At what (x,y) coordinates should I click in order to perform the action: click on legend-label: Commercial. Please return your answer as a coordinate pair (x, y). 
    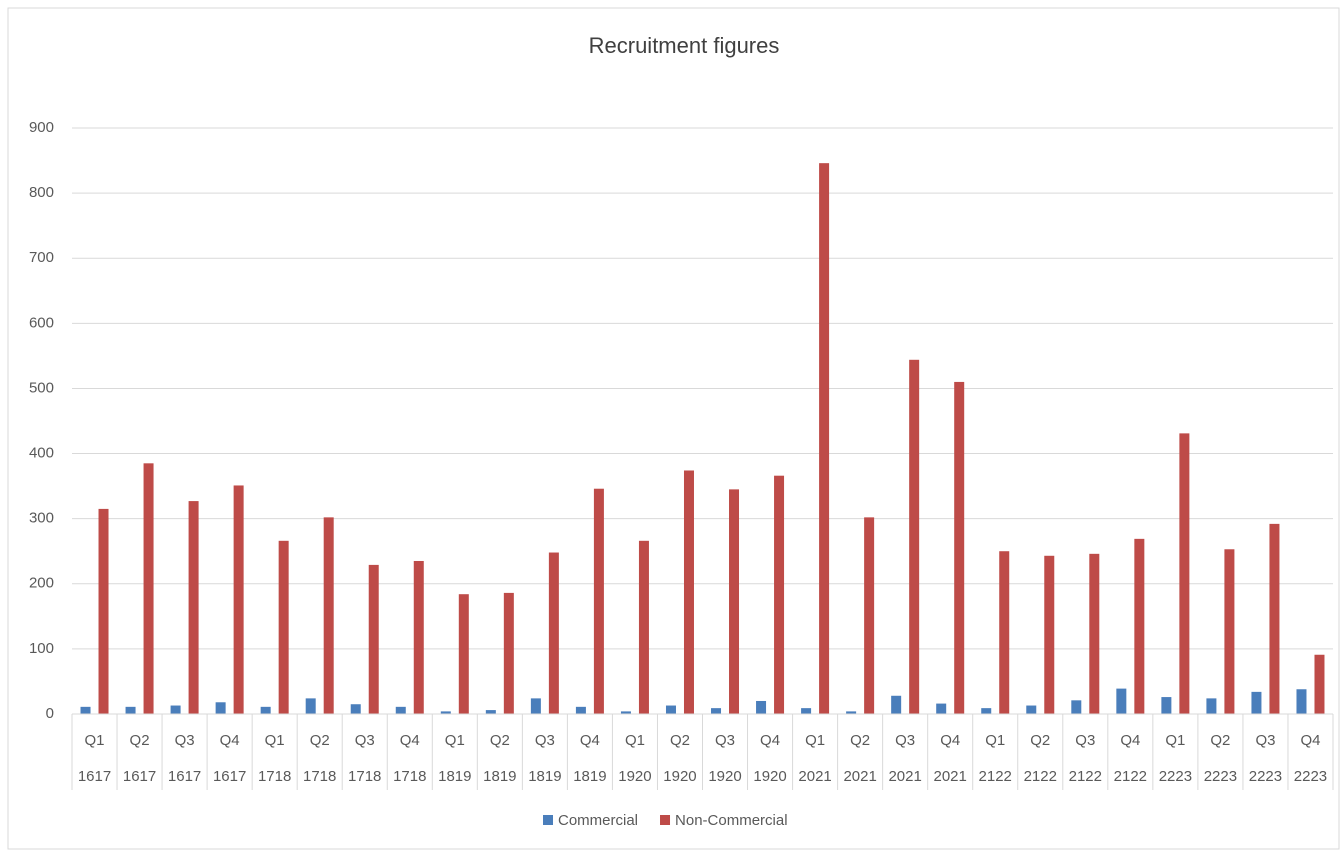
    Looking at the image, I should click on (598, 820).